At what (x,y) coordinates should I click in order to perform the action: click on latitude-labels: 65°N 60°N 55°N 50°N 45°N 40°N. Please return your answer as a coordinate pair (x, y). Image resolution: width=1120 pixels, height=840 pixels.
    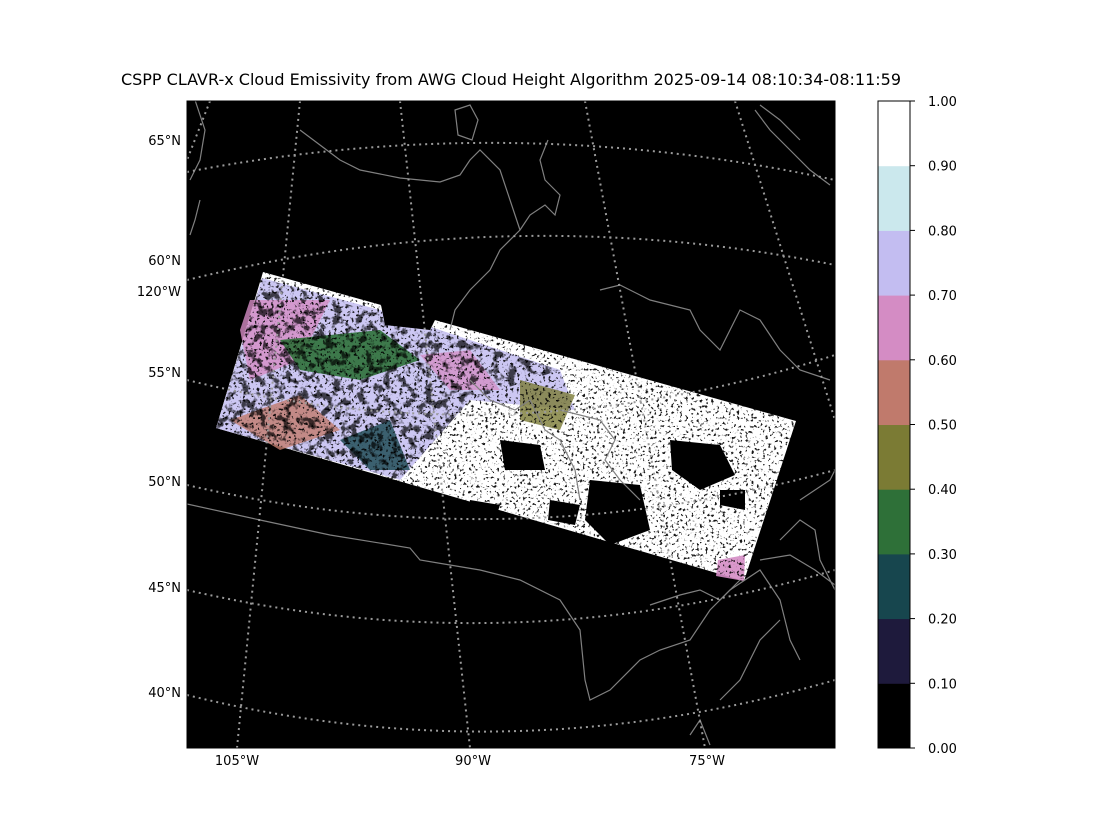
    Looking at the image, I should click on (164, 417).